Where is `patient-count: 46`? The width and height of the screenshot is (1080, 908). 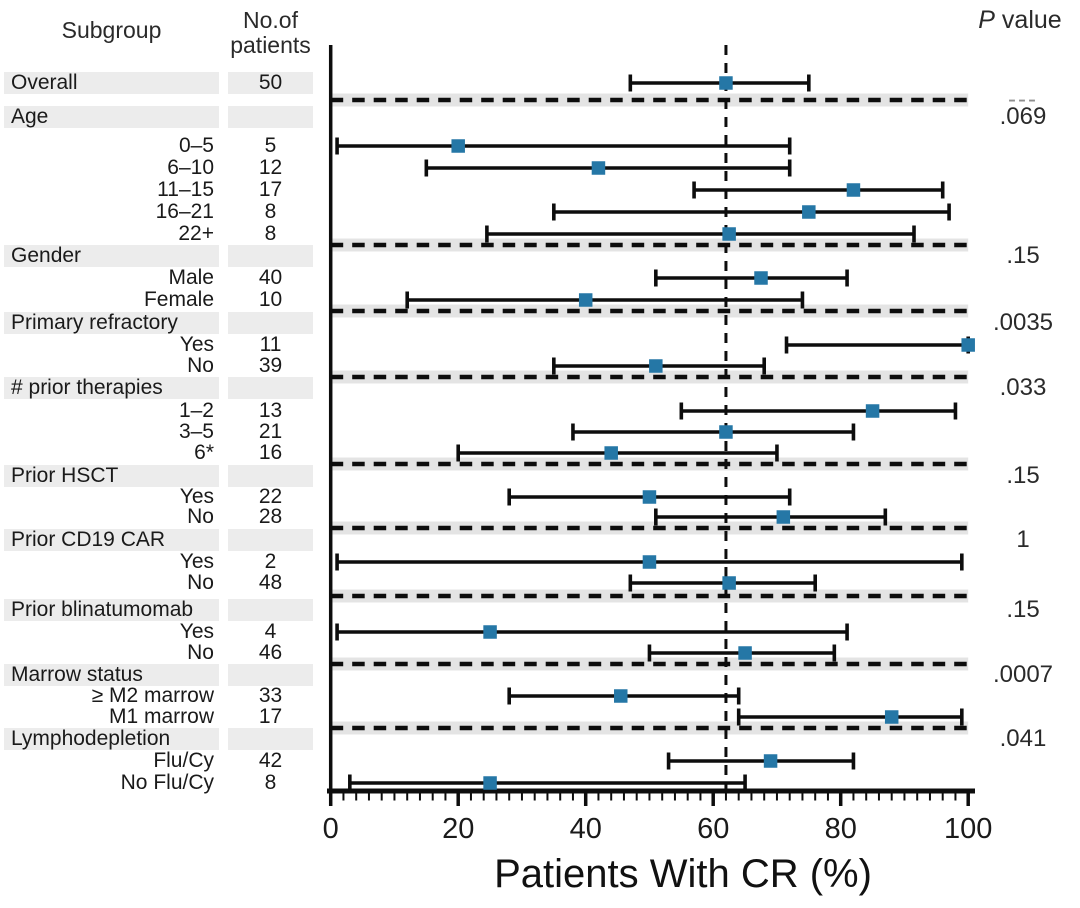 patient-count: 46 is located at coordinates (270, 652).